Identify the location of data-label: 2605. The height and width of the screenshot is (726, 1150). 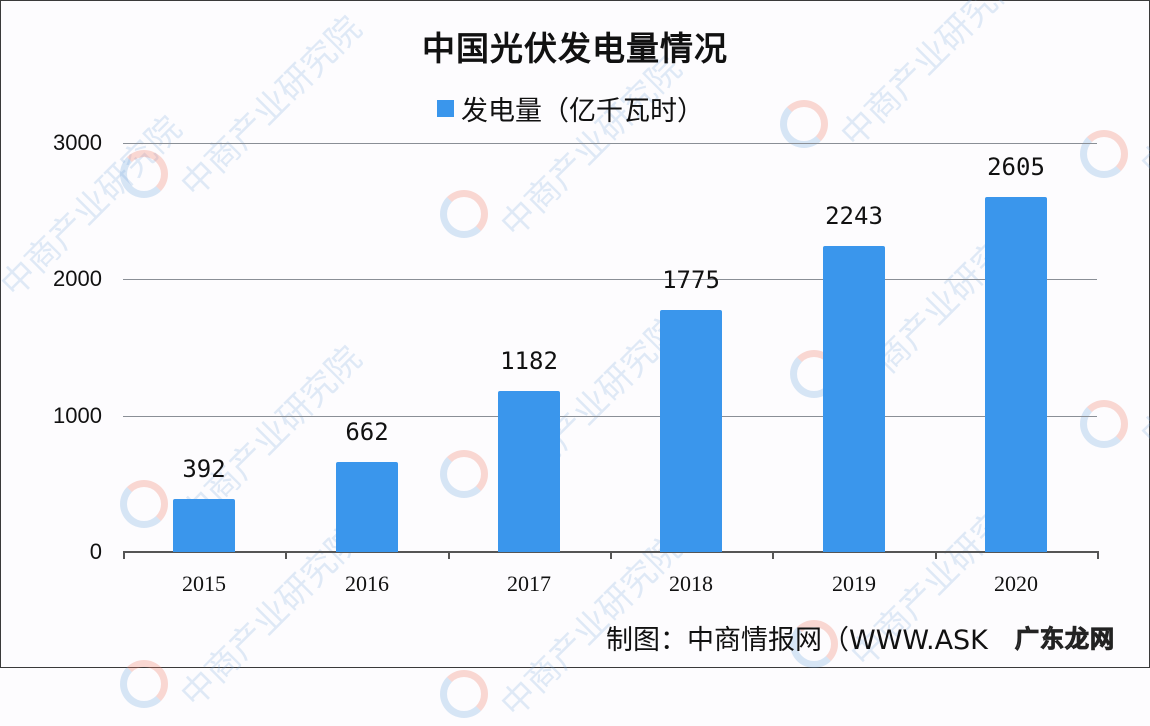
(1016, 167).